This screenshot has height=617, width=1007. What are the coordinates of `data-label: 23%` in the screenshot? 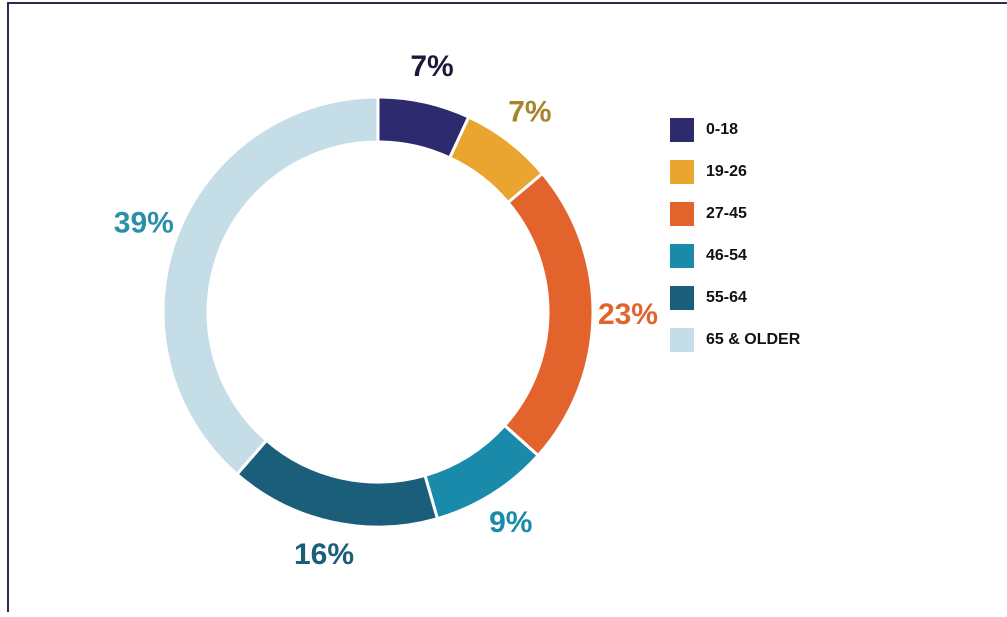 It's located at (628, 314).